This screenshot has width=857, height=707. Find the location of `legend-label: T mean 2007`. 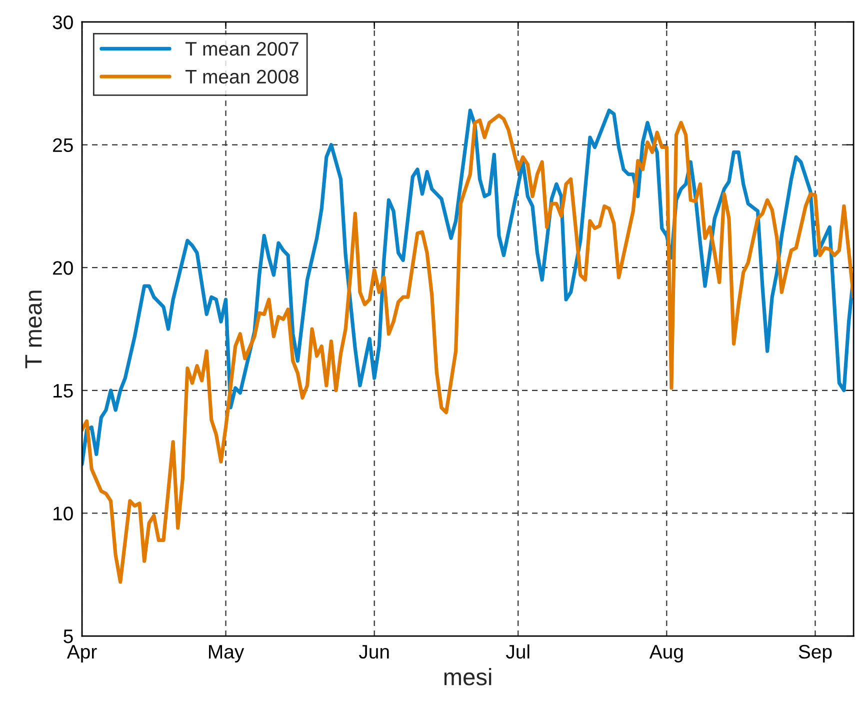

legend-label: T mean 2007 is located at coordinates (242, 49).